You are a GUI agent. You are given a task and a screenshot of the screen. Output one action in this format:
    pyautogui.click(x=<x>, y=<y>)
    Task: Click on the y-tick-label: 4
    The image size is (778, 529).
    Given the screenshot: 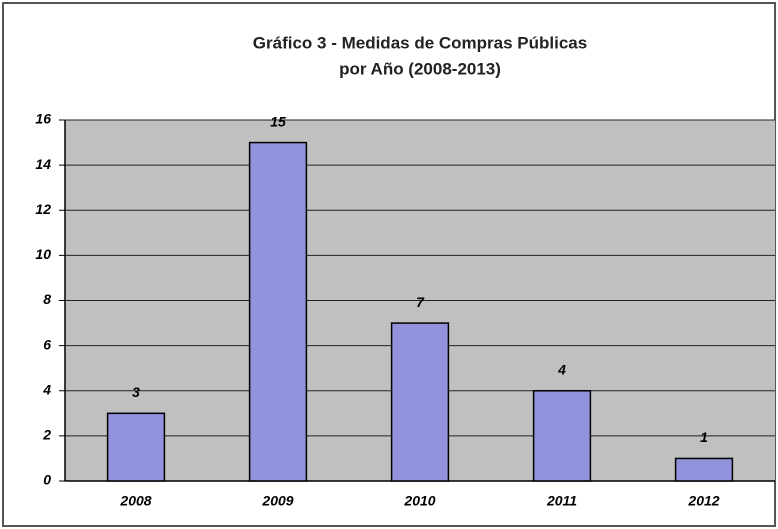 What is the action you would take?
    pyautogui.click(x=46, y=389)
    